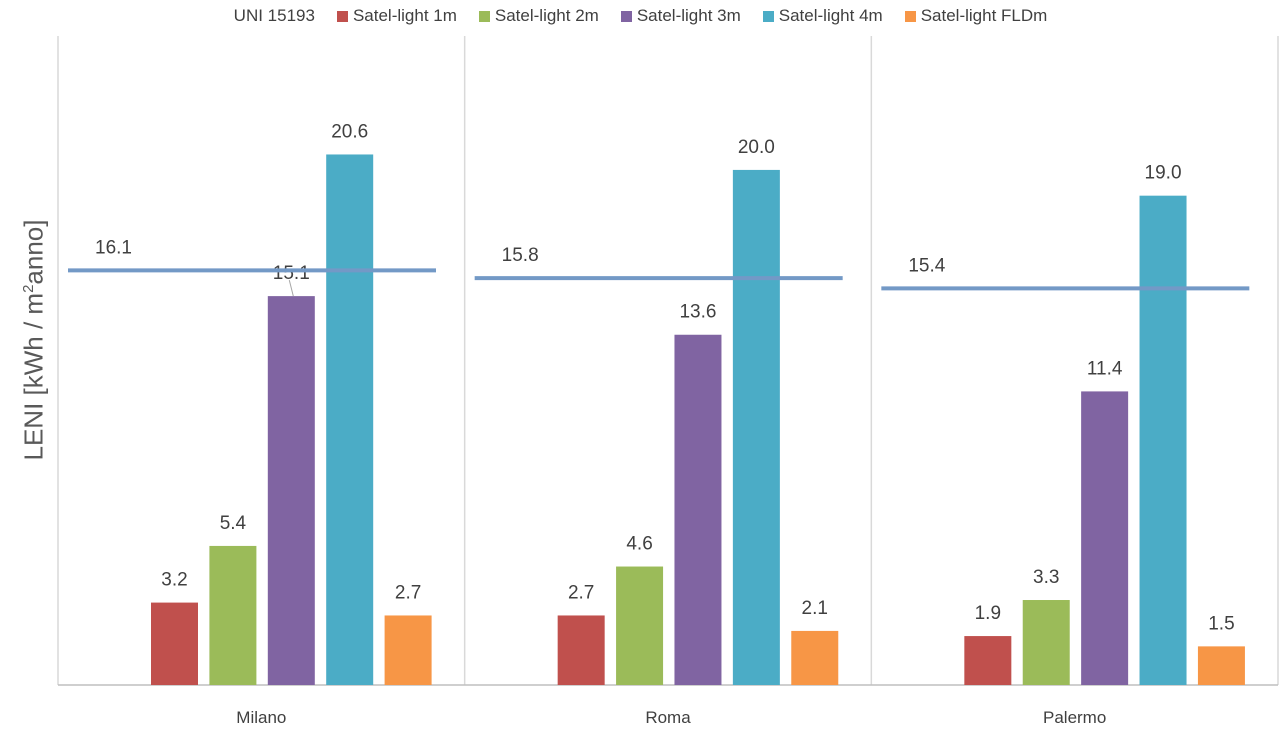 The width and height of the screenshot is (1281, 729). I want to click on legend-item-uni15193: UNI 15193, so click(274, 16).